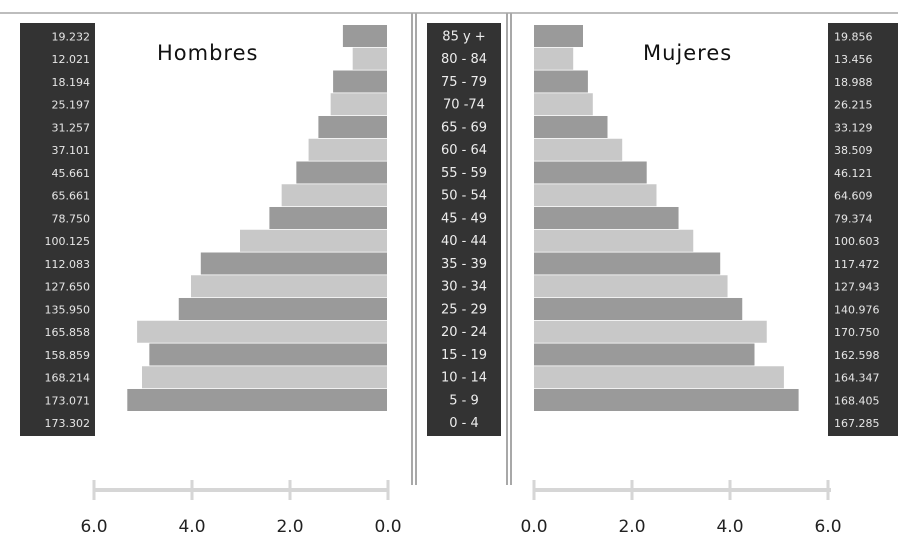 The width and height of the screenshot is (898, 539). I want to click on hombres-value-label: 100.125, so click(68, 241).